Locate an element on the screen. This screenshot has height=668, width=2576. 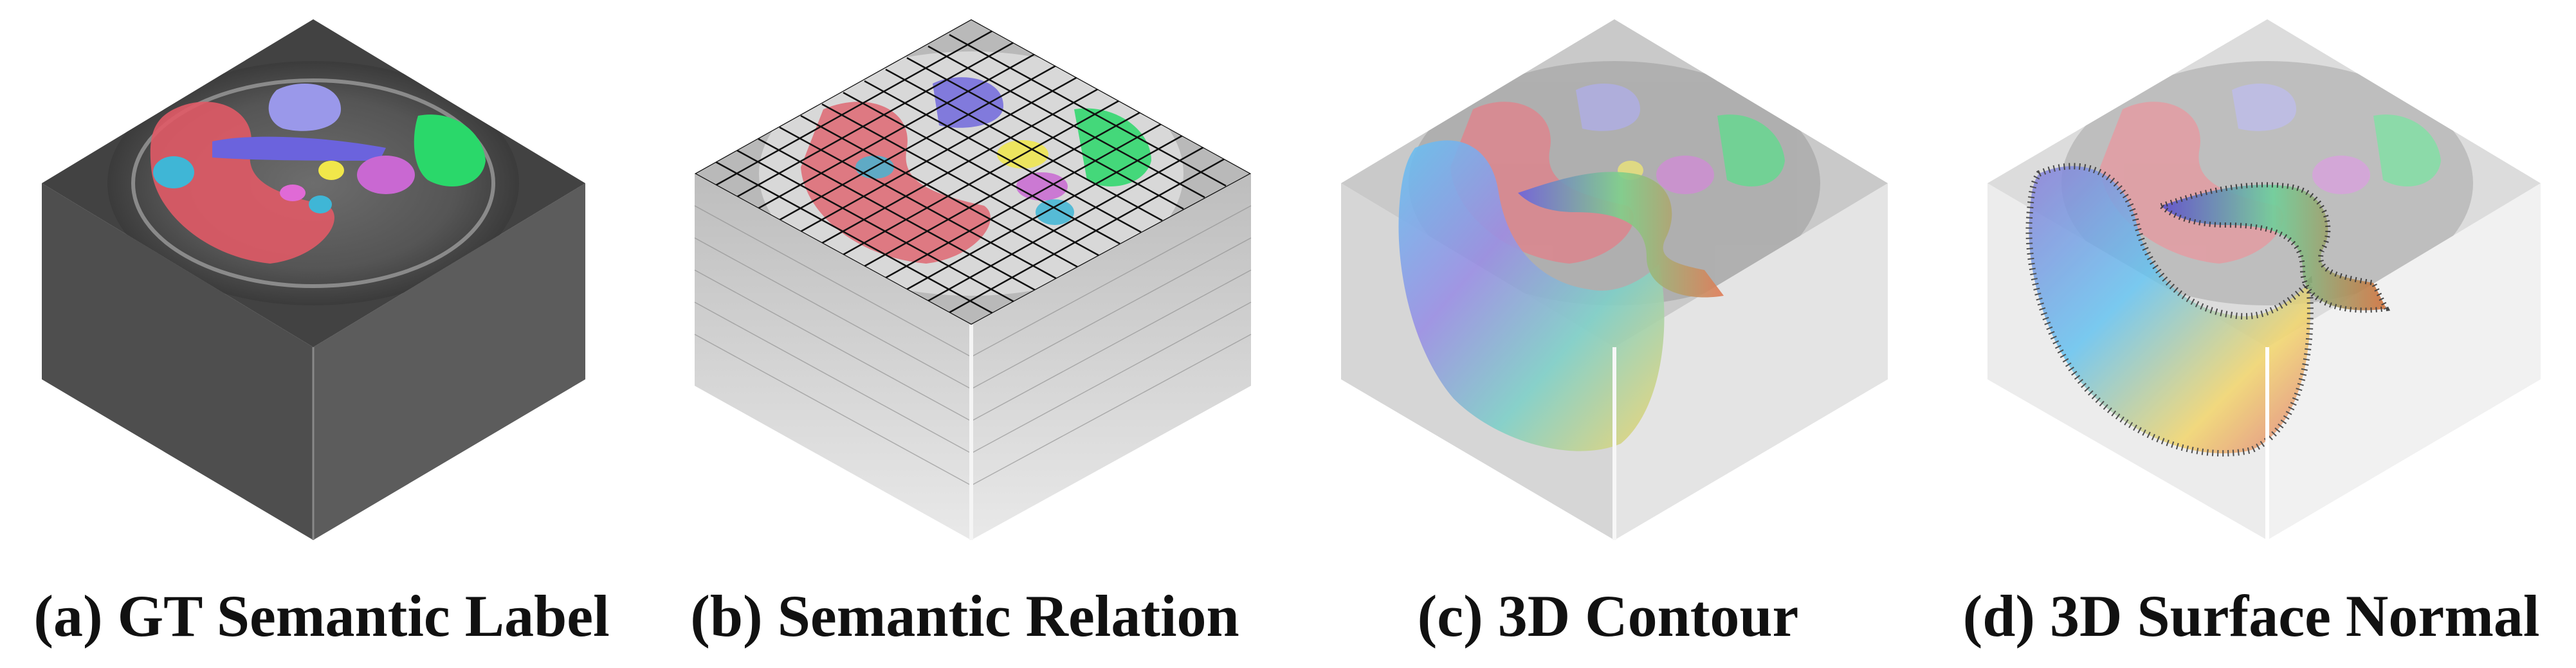
pancreas-region is located at coordinates (299, 148).